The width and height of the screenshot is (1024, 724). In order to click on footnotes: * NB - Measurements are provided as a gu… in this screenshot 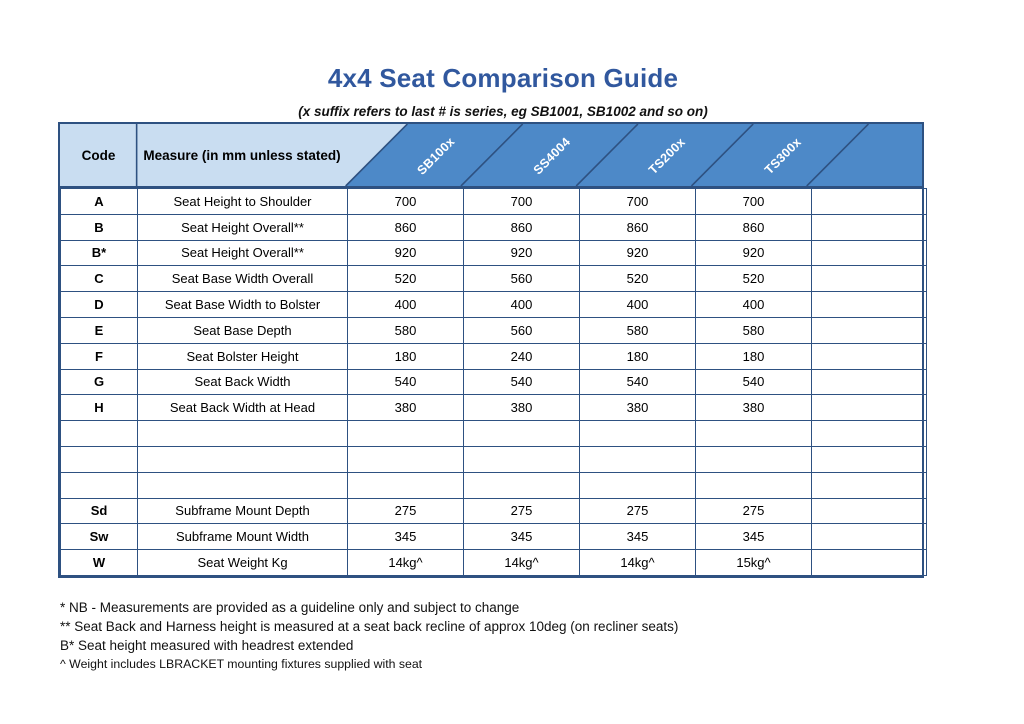, I will do `click(510, 636)`.